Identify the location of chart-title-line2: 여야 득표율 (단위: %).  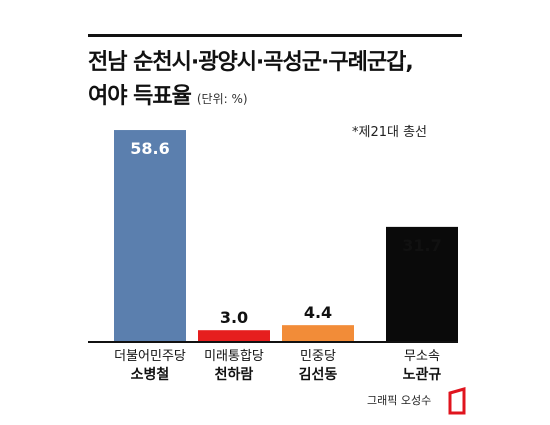
(168, 94).